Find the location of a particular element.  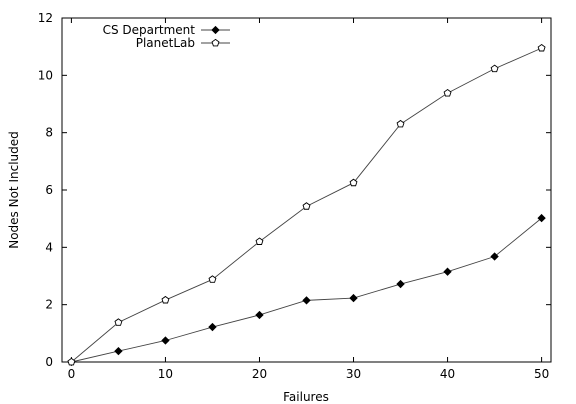

y-axis-label: Nodes Not Included is located at coordinates (14, 190).